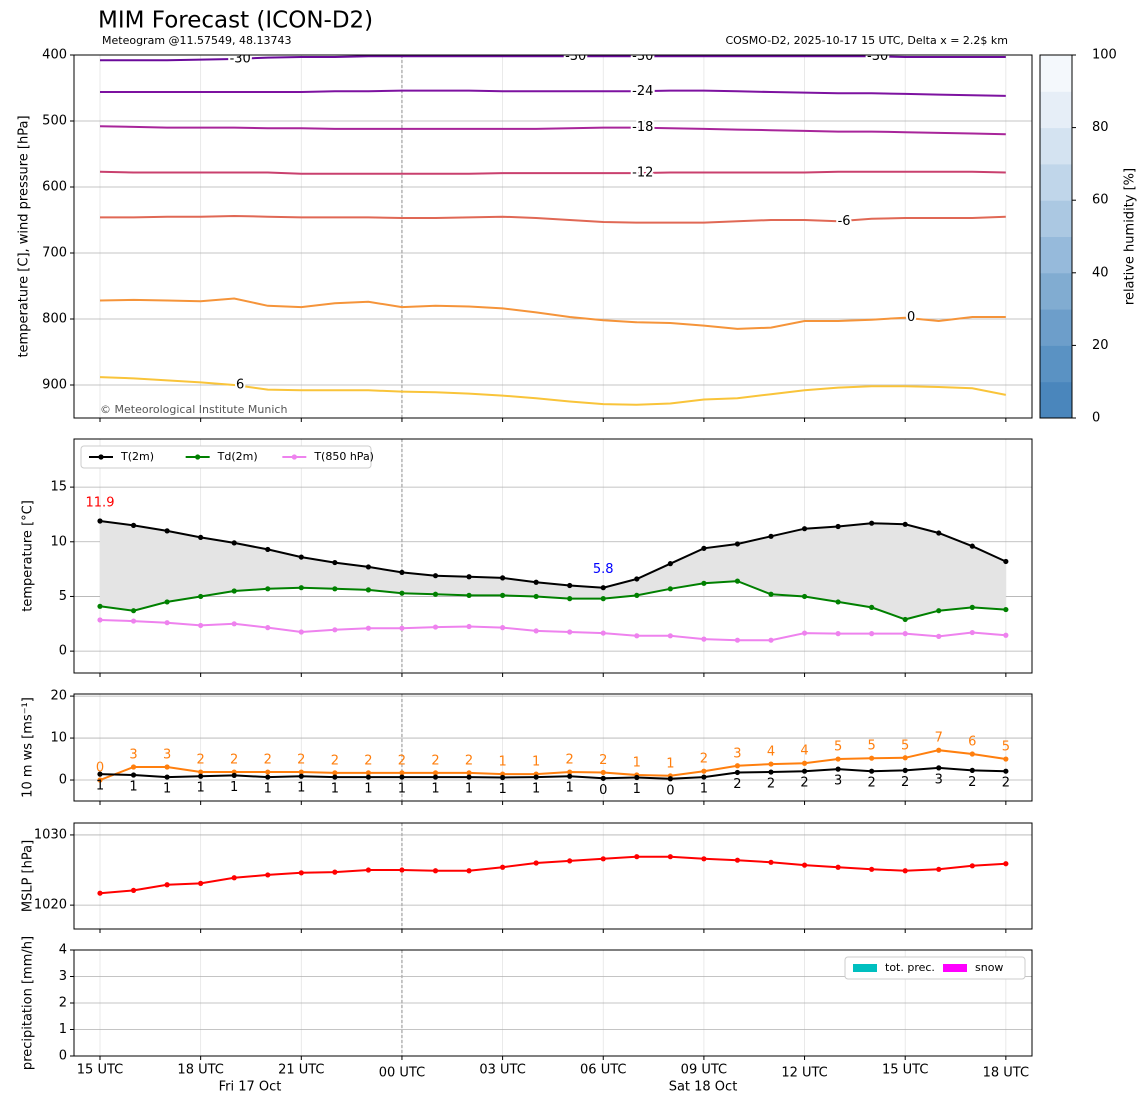  I want to click on x-tick-label: 00 UTC, so click(402, 1073).